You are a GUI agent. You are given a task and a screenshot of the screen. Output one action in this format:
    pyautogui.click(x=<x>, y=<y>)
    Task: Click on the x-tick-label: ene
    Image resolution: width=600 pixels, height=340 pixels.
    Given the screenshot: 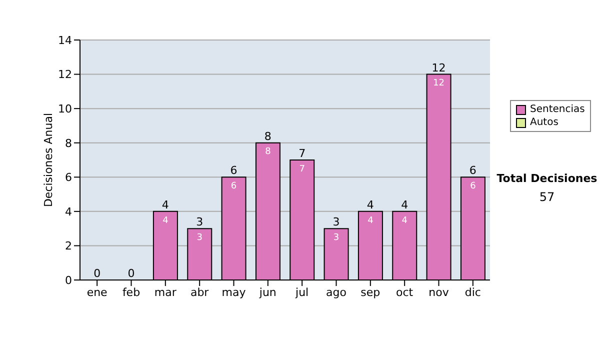 What is the action you would take?
    pyautogui.click(x=97, y=292)
    